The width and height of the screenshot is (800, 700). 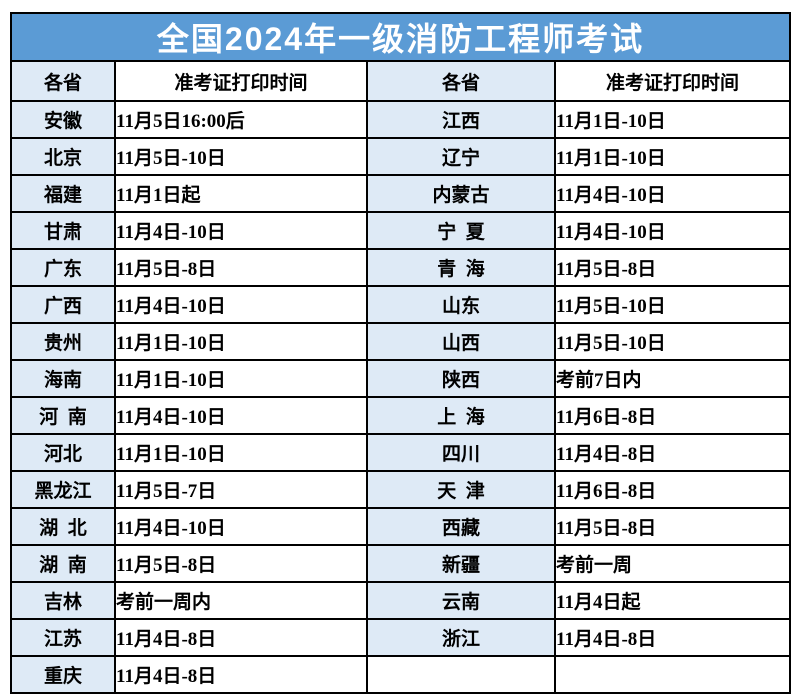 I want to click on province-cell-right: 青 海, so click(x=461, y=267).